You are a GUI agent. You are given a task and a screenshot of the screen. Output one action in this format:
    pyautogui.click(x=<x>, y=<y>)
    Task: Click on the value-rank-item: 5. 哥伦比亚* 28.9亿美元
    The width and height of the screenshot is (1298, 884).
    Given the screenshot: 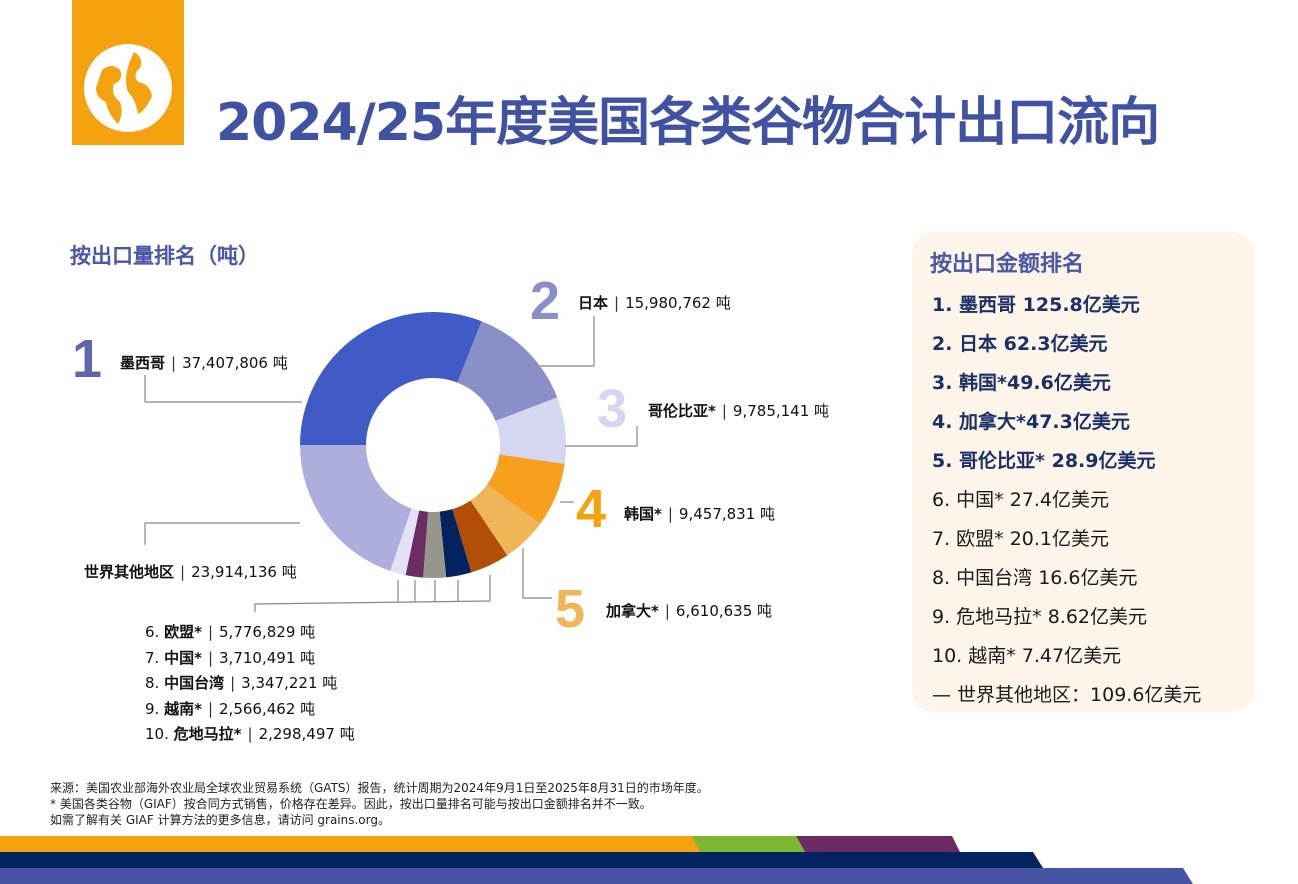 What is the action you would take?
    pyautogui.click(x=1044, y=461)
    